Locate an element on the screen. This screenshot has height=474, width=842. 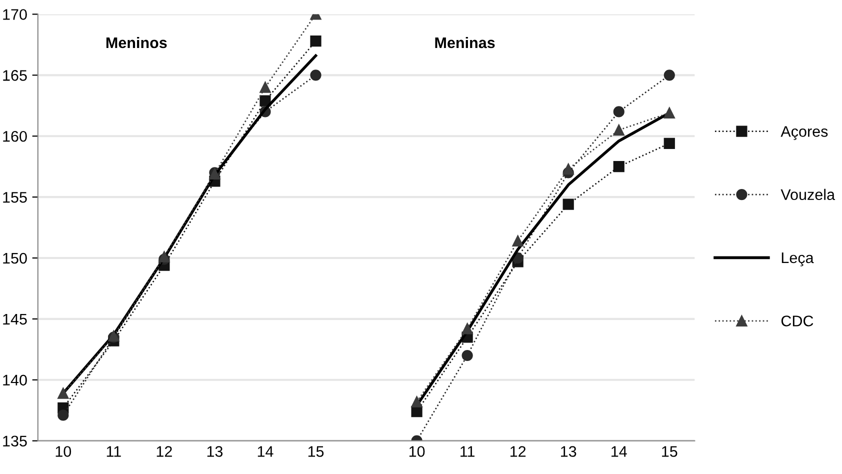
y-tick-label: 160 is located at coordinates (15, 136).